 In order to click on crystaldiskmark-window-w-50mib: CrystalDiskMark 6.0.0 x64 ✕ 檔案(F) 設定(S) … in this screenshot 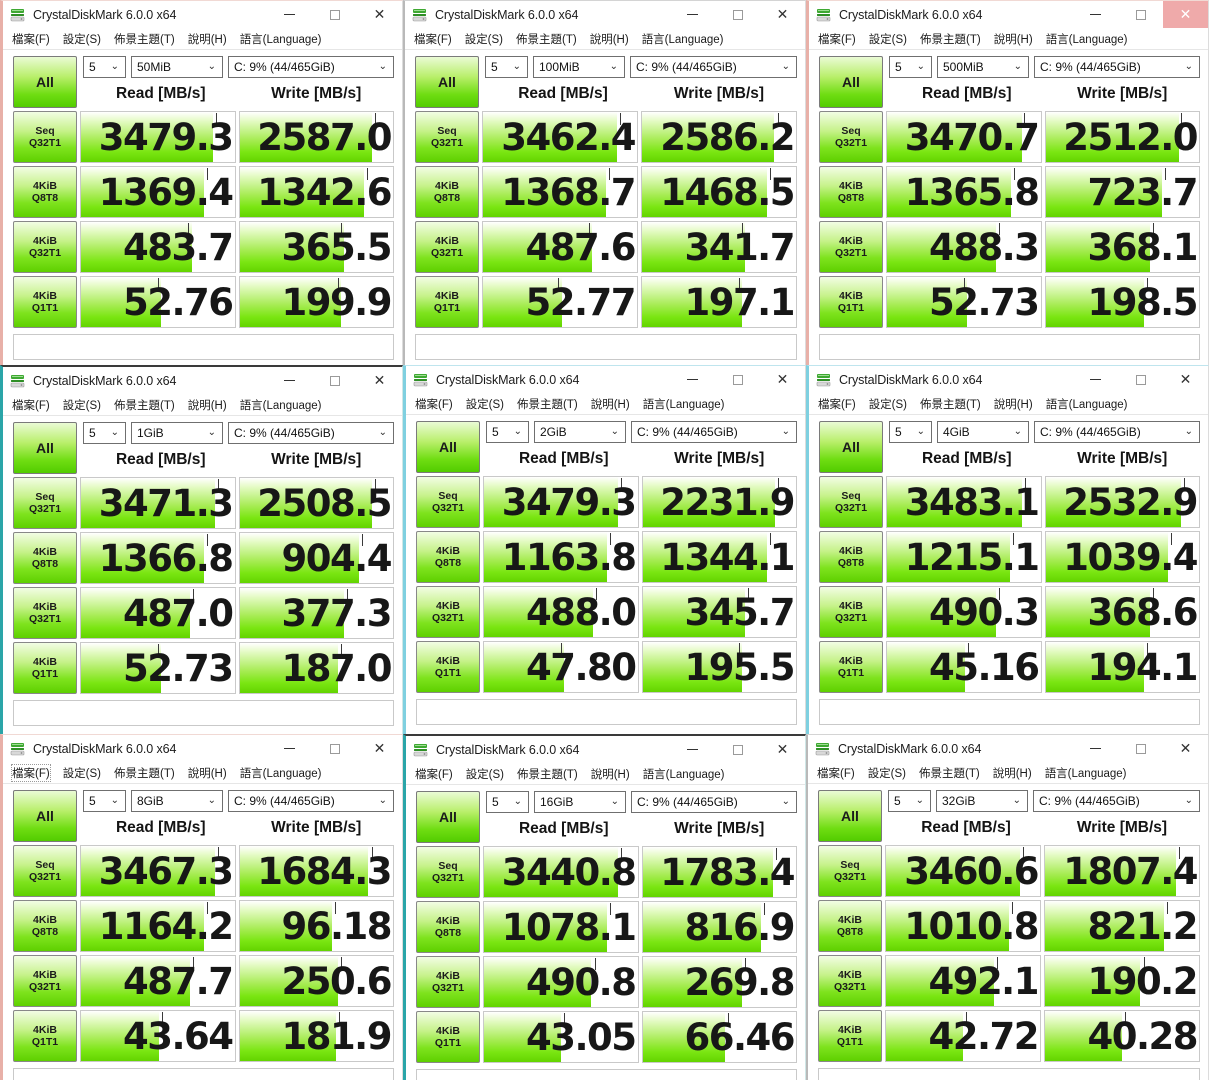, I will do `click(201, 182)`.